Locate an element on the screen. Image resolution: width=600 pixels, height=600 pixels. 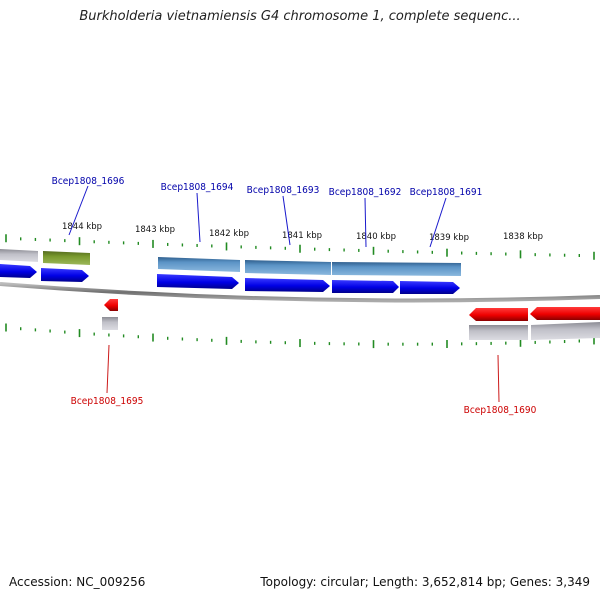
gene-label: Bcep1808_1691 is located at coordinates (446, 192).